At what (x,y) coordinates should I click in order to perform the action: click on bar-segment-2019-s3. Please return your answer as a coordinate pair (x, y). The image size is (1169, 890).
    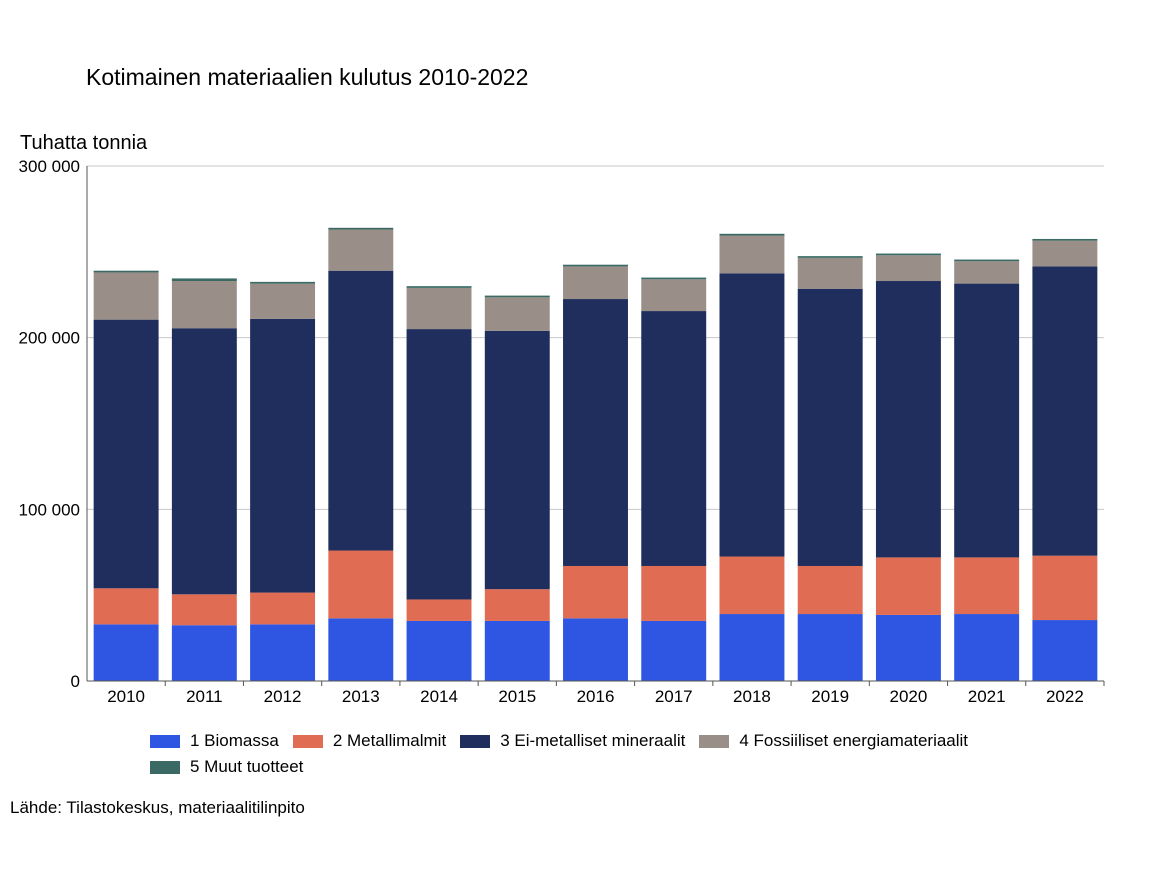
    Looking at the image, I should click on (830, 427).